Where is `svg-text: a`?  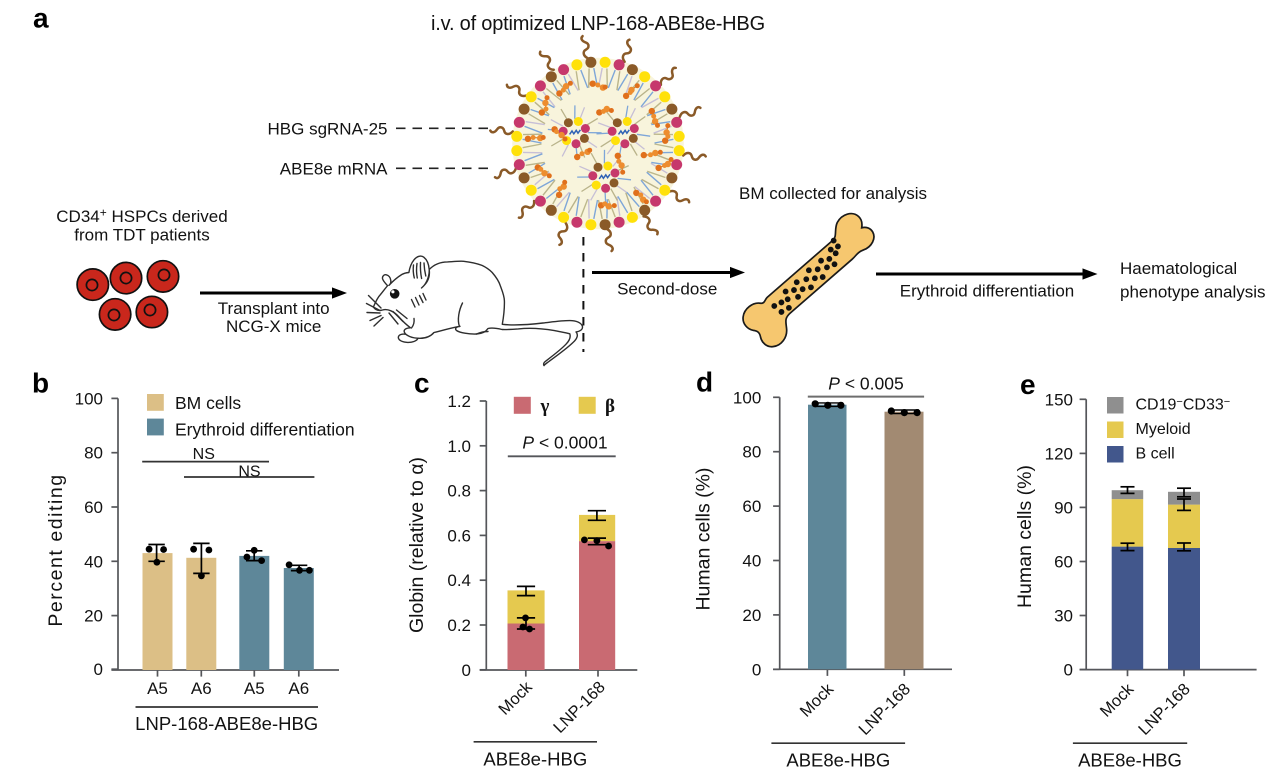
svg-text: a is located at coordinates (41, 18).